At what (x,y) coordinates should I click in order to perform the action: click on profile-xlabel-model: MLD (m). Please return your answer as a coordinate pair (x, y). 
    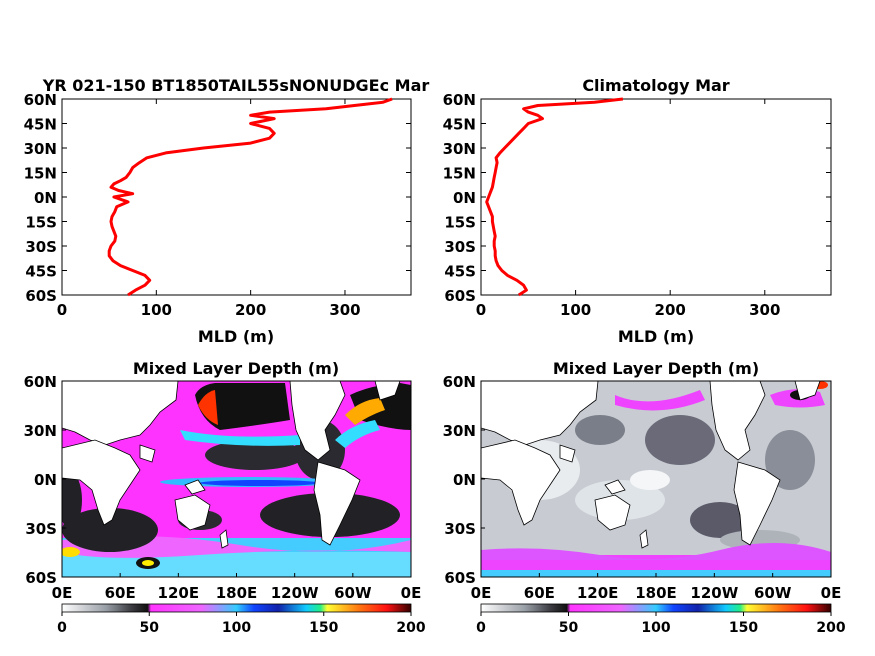
    Looking at the image, I should click on (236, 336).